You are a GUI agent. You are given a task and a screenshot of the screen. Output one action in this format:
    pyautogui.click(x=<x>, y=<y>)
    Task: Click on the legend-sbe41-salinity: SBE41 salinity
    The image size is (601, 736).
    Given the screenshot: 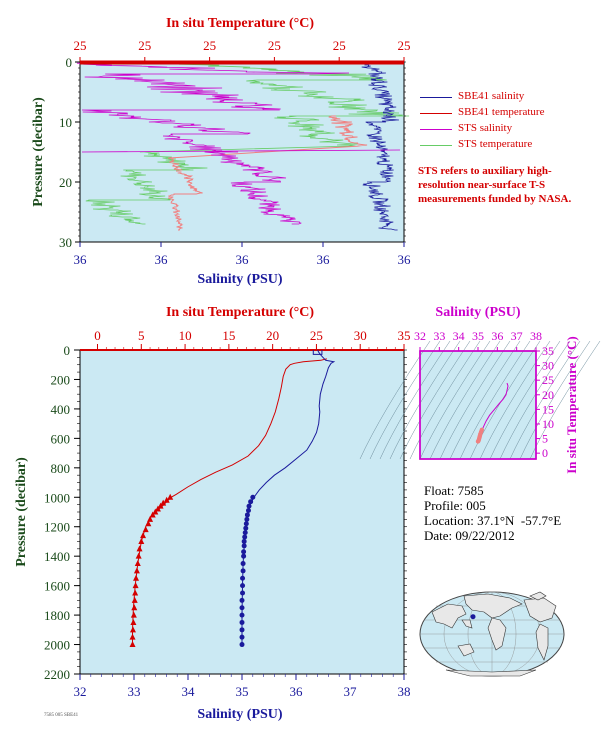 What is the action you would take?
    pyautogui.click(x=491, y=96)
    